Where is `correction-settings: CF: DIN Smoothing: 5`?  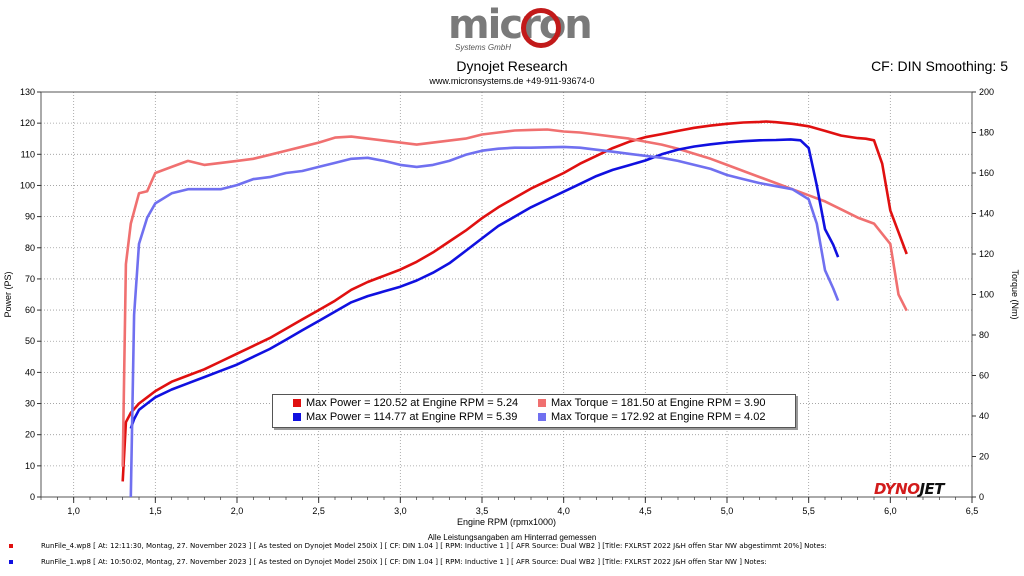 correction-settings: CF: DIN Smoothing: 5 is located at coordinates (939, 66).